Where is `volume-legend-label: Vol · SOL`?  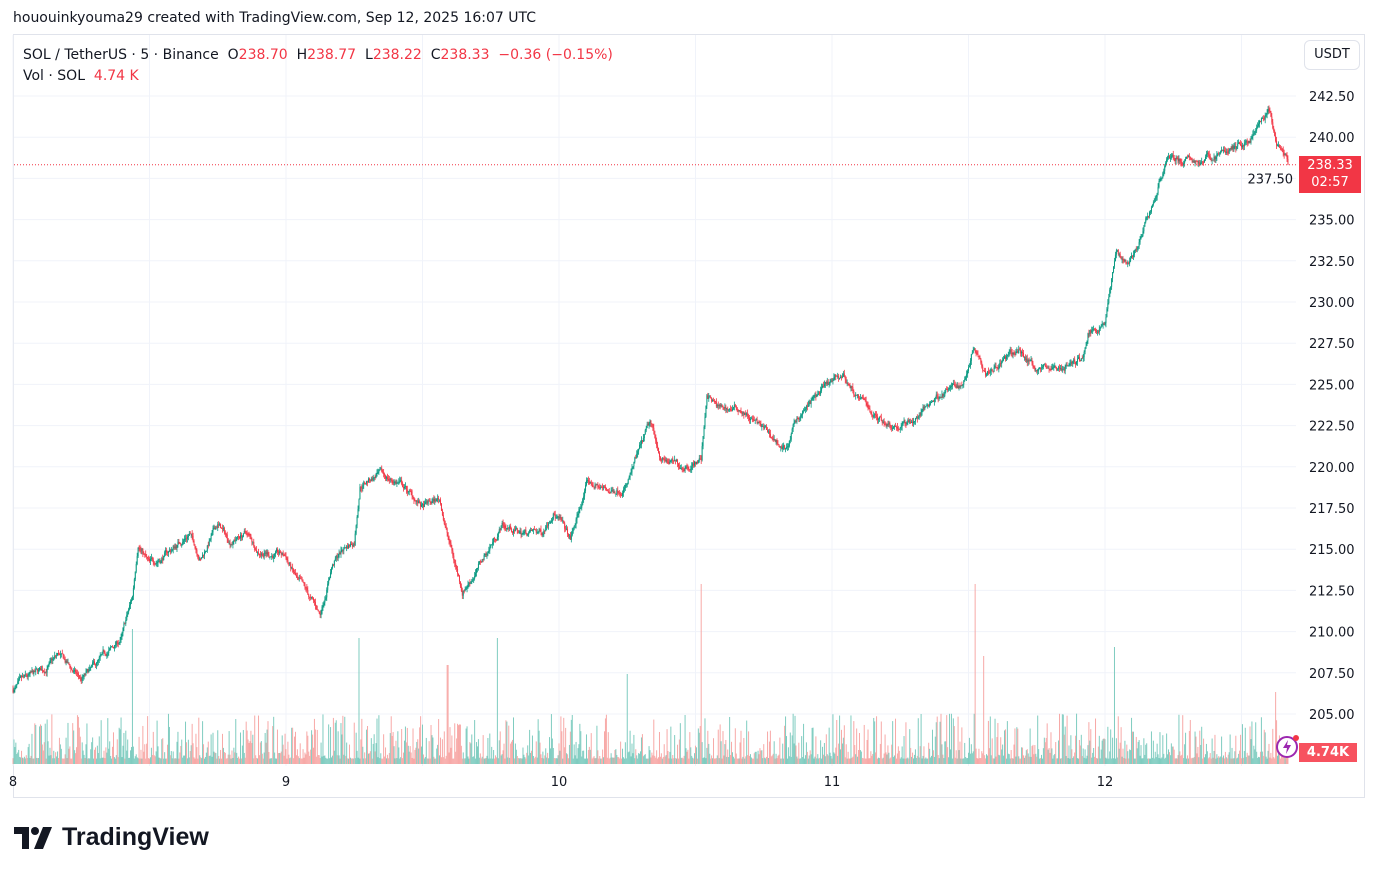 volume-legend-label: Vol · SOL is located at coordinates (54, 76).